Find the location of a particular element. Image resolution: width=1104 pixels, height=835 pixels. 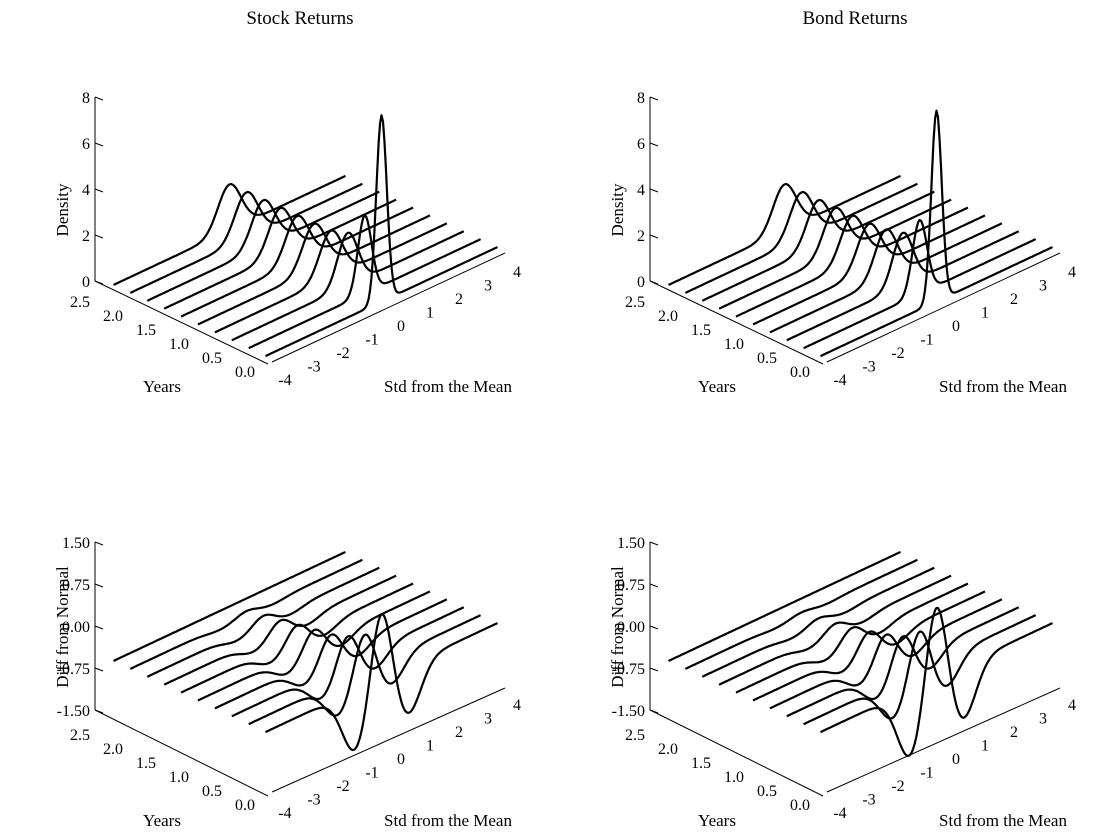

chart1-xlabel: Std from the Mean is located at coordinates (1003, 386).